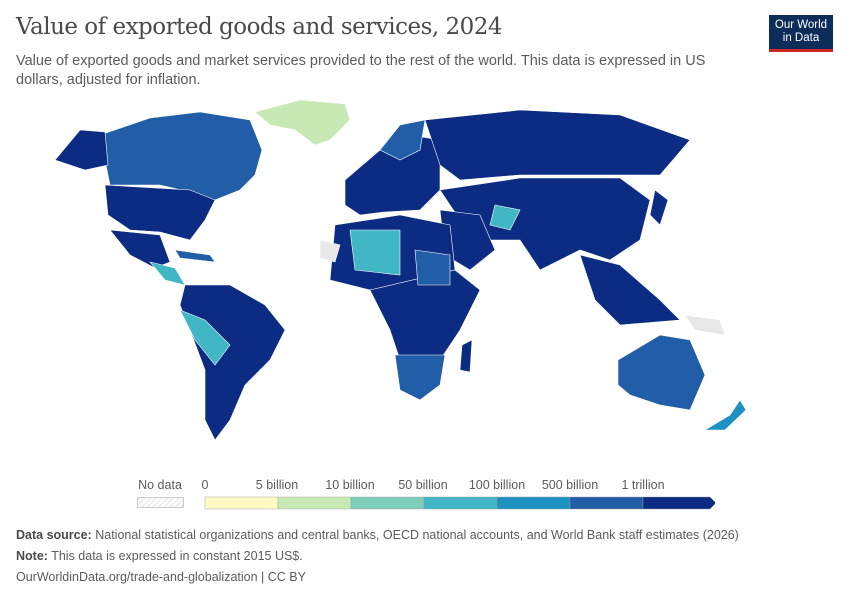 This screenshot has height=600, width=850. Describe the element at coordinates (195, 256) in the screenshot. I see `region-caribbean` at that location.